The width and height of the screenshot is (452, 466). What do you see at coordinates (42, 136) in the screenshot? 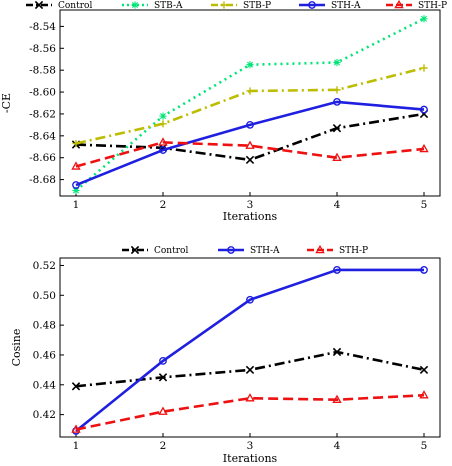
I see `y-tick-label: -8.64` at bounding box center [42, 136].